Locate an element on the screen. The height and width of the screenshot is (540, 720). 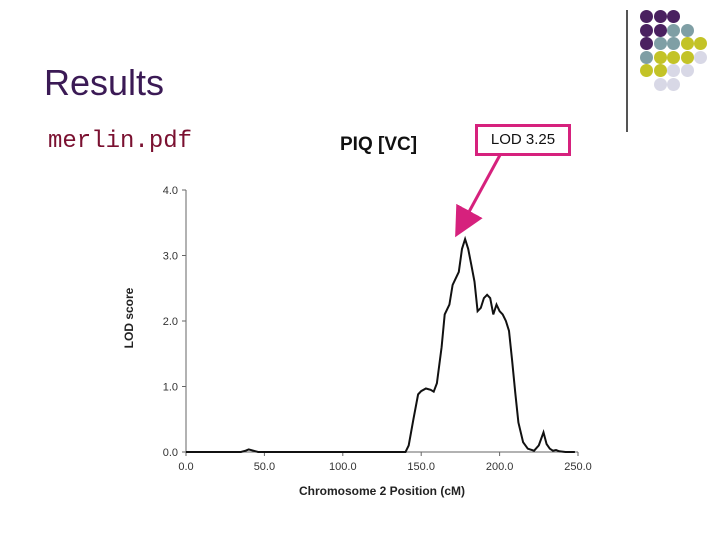
y-tick-label: 2.0 is located at coordinates (170, 322).